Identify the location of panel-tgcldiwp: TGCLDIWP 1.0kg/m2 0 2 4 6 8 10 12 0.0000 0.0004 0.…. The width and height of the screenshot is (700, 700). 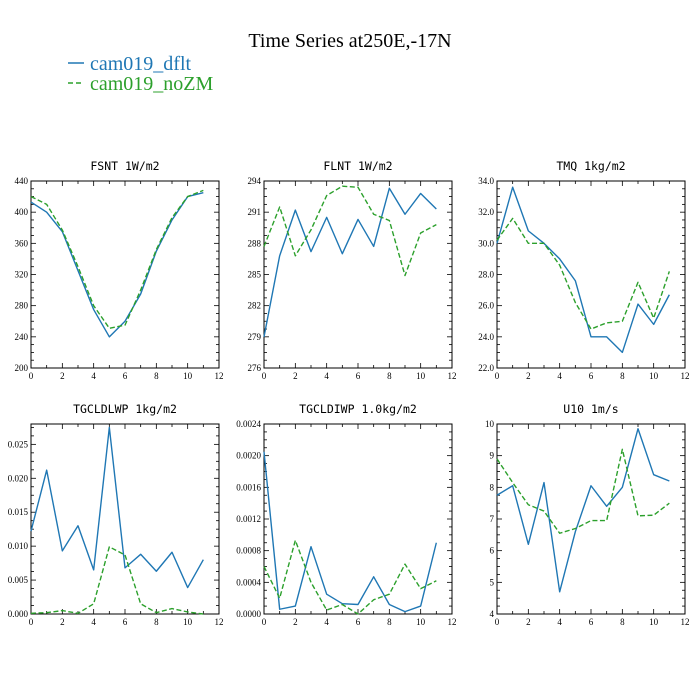
(346, 514).